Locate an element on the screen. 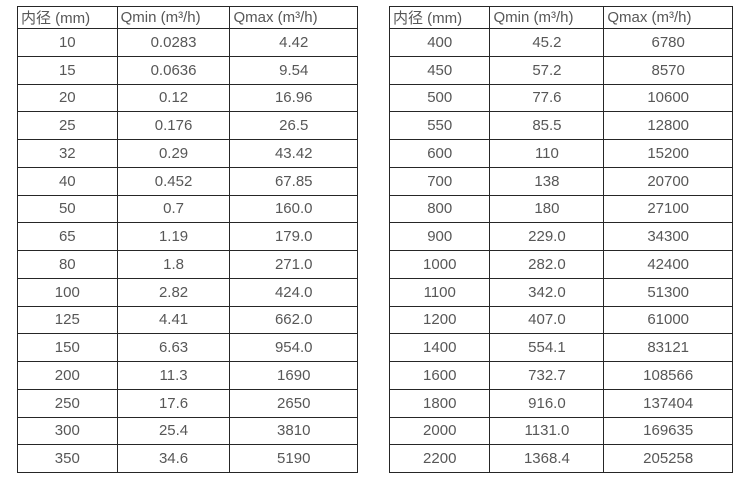 The width and height of the screenshot is (750, 483). table-cell: 2200 is located at coordinates (439, 458).